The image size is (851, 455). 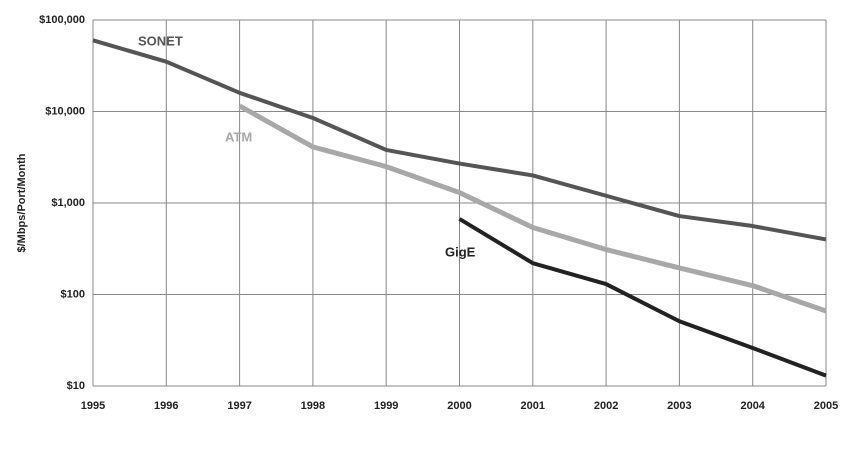 What do you see at coordinates (238, 136) in the screenshot?
I see `series-label: ATM` at bounding box center [238, 136].